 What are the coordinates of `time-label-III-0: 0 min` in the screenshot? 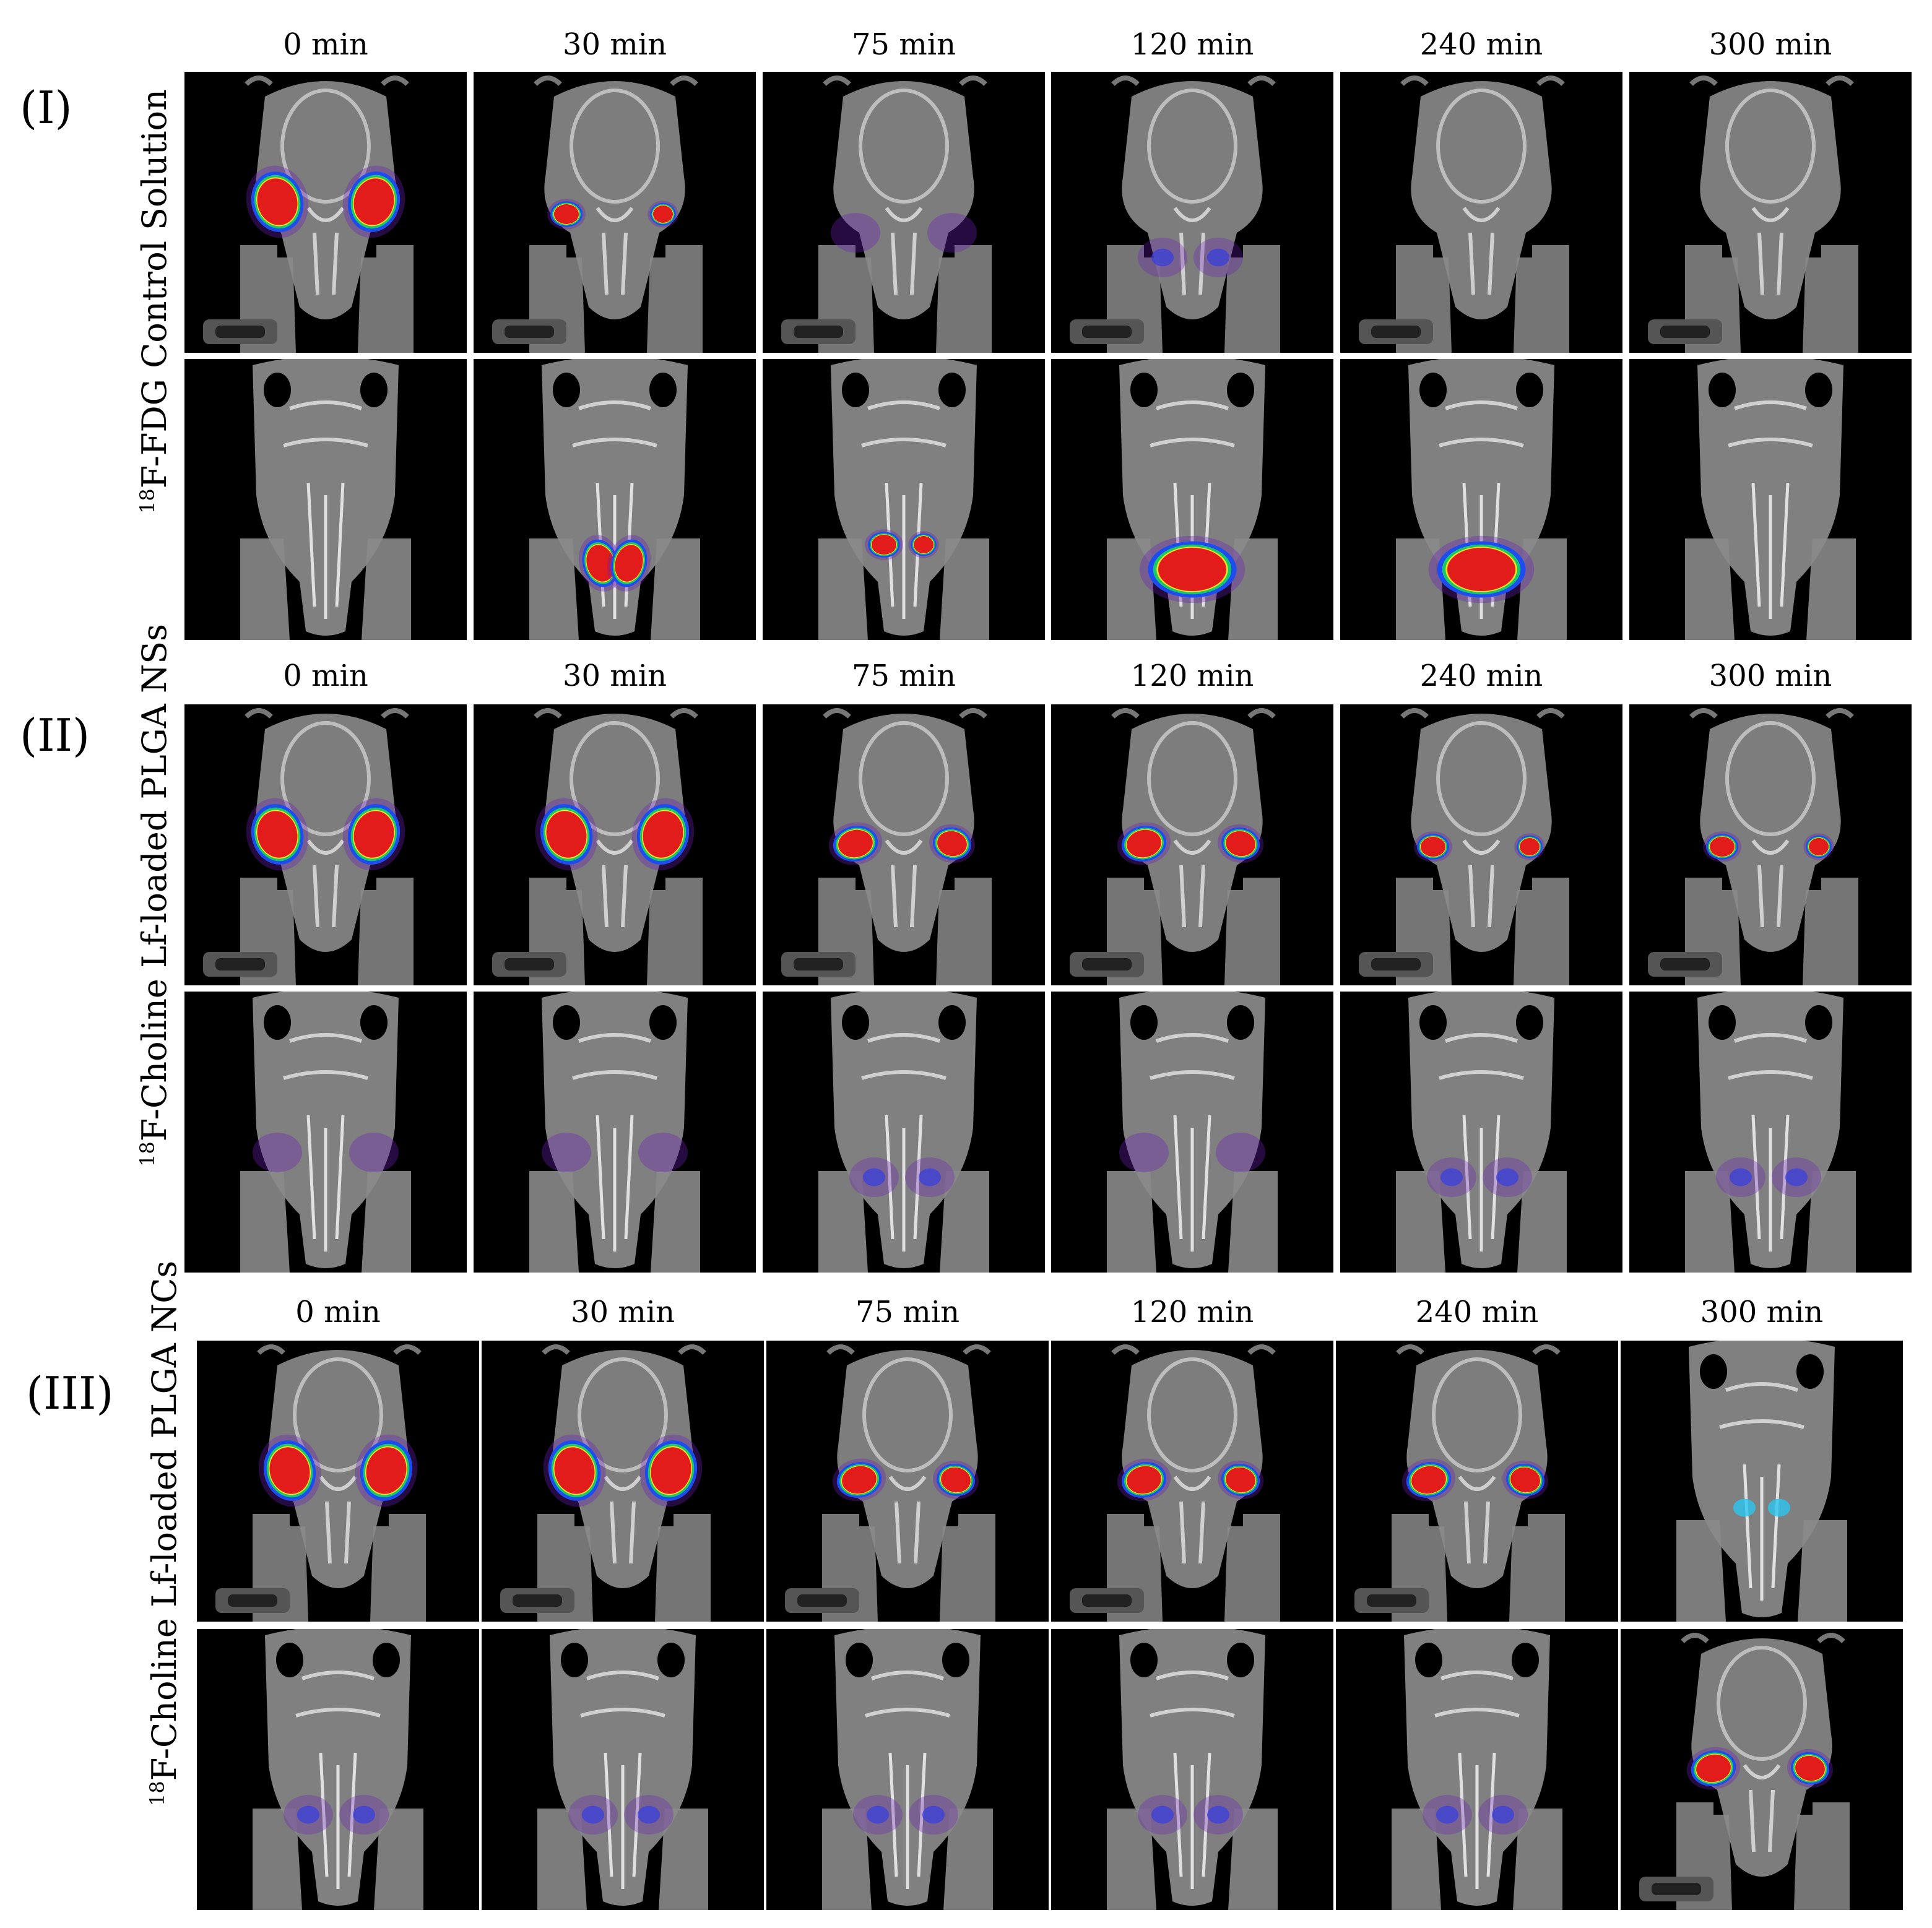 It's located at (338, 1312).